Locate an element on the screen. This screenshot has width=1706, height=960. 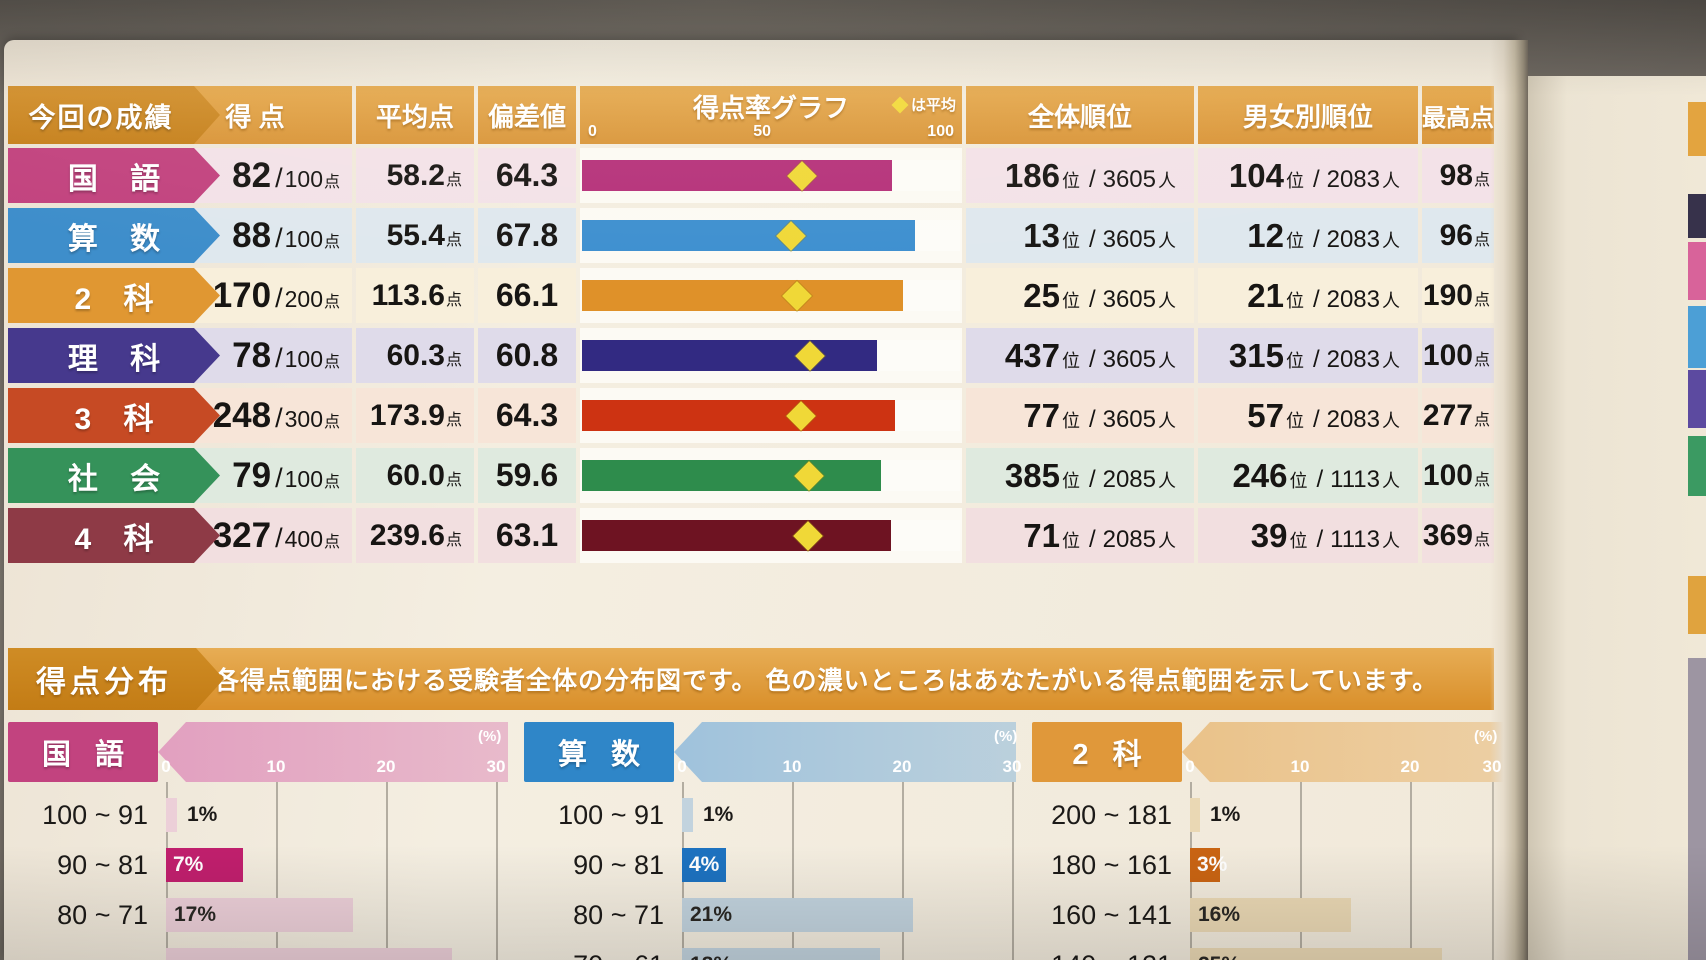
distribution-row: 80 ~ 71 21% is located at coordinates (770, 915).